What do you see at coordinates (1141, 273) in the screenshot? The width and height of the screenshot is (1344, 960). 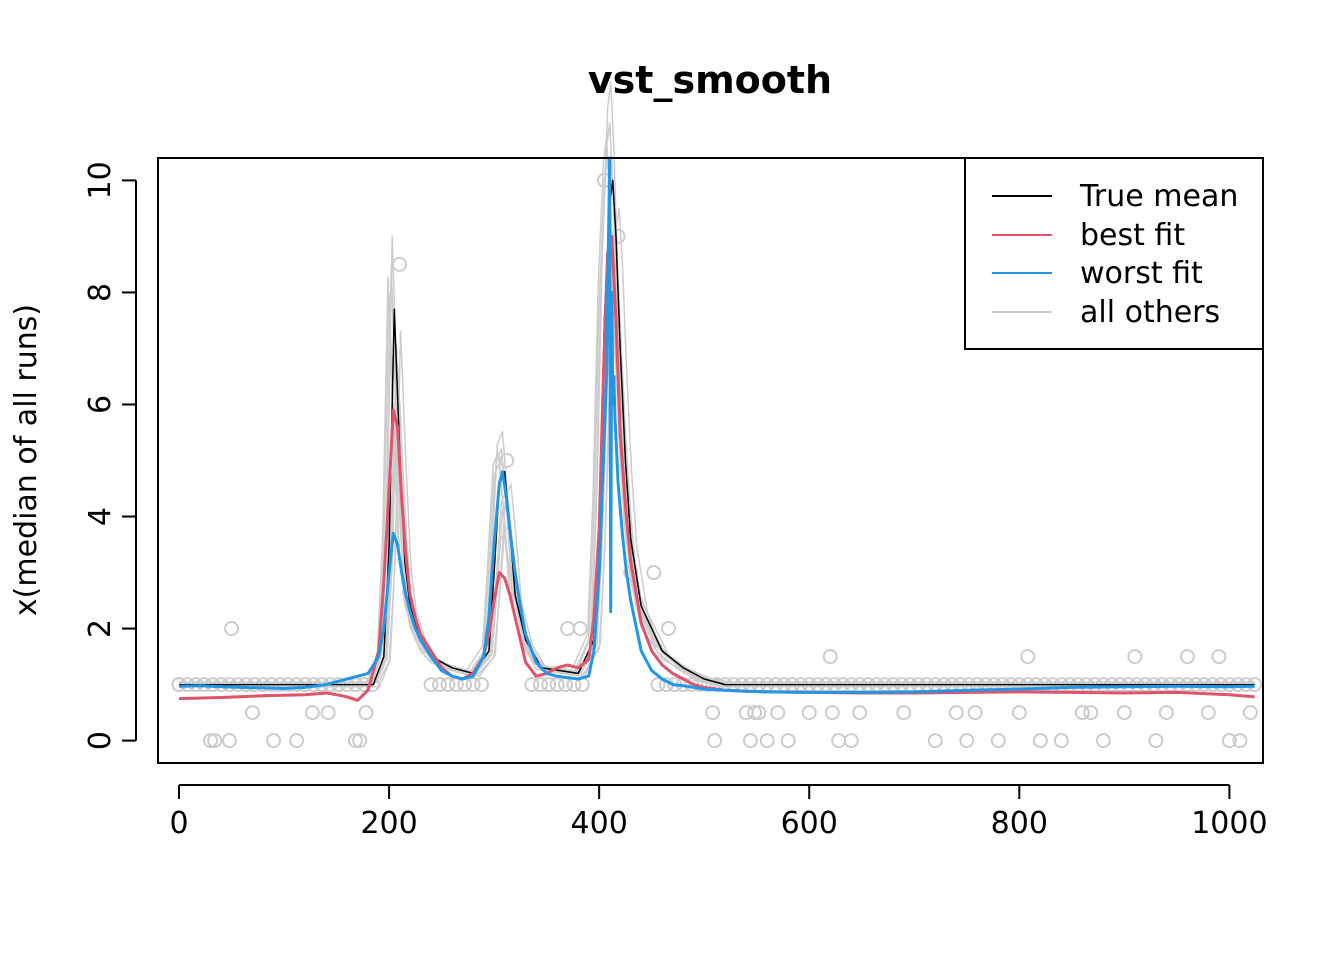 I see `legend-label-worst-fit: worst fit` at bounding box center [1141, 273].